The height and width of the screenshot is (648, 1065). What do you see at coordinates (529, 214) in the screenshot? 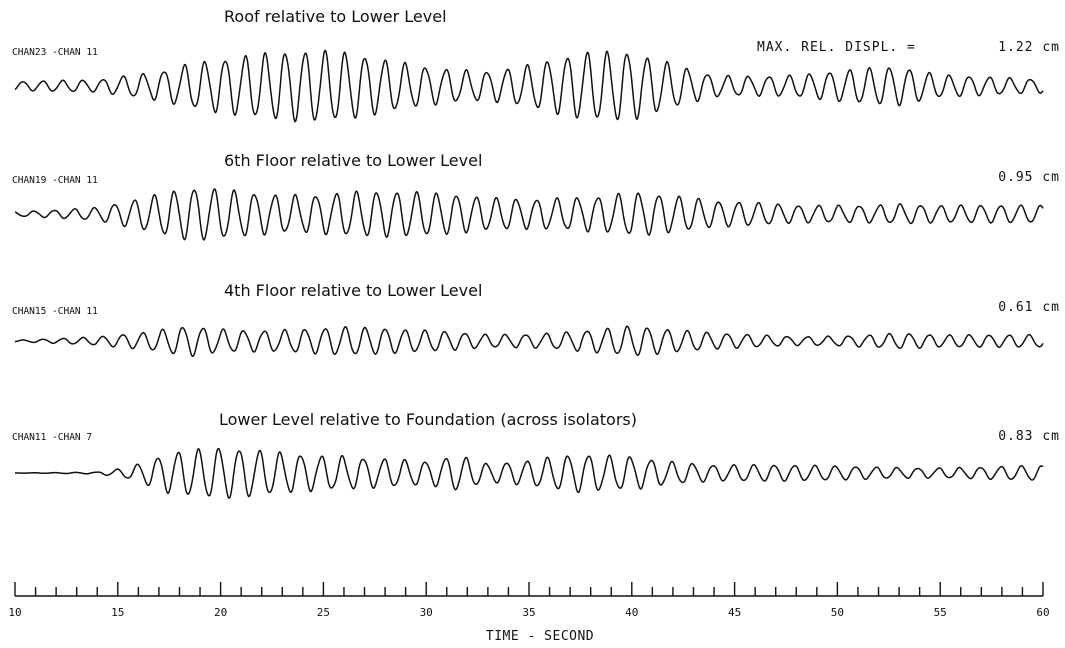
I see `series-trace-6th-floor` at bounding box center [529, 214].